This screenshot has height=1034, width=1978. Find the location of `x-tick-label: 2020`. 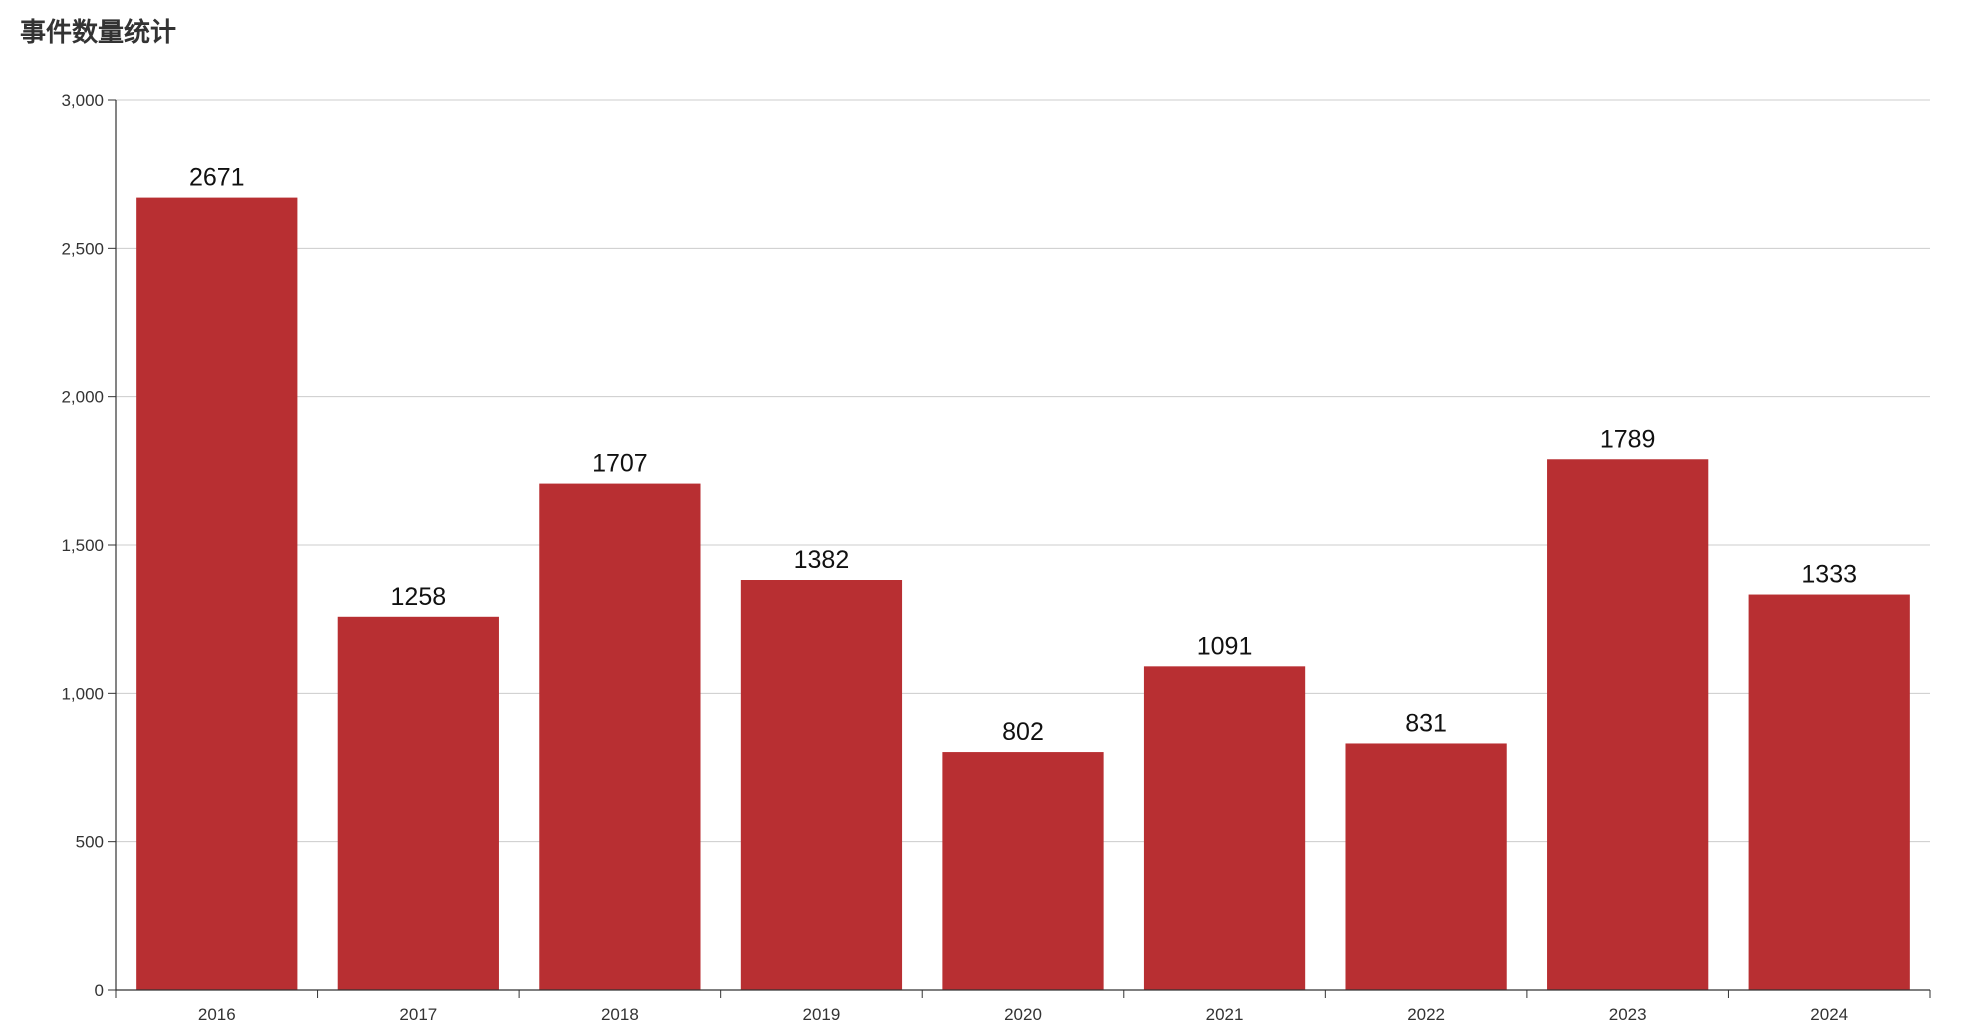

x-tick-label: 2020 is located at coordinates (1023, 1014).